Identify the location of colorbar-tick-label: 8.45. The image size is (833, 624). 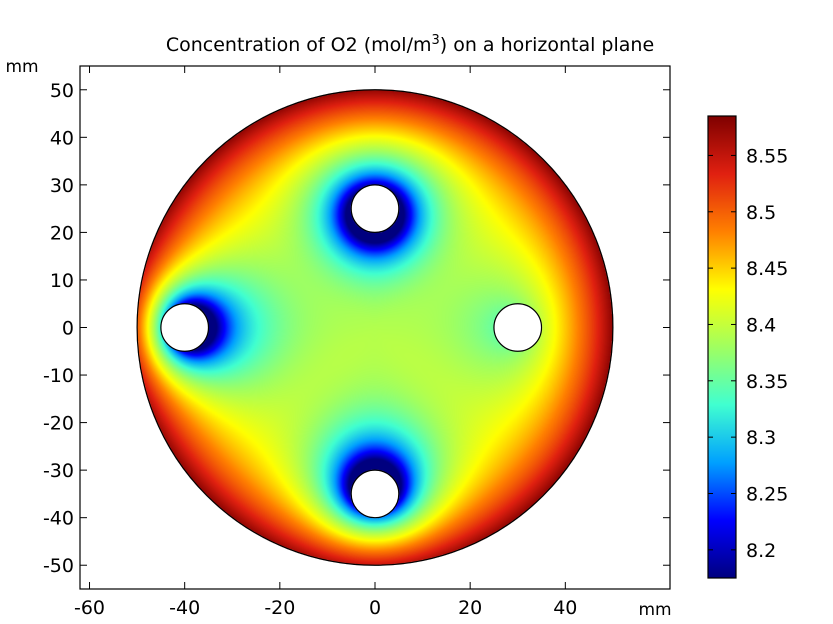
(767, 269).